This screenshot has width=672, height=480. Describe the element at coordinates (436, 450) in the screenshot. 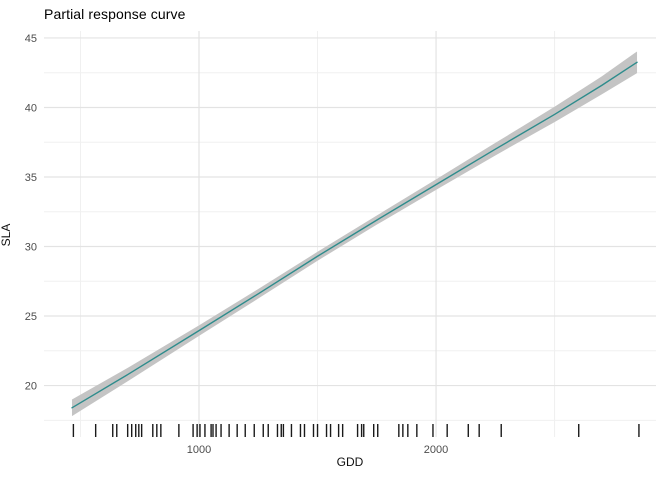

I see `x-tick-label: 2000` at that location.